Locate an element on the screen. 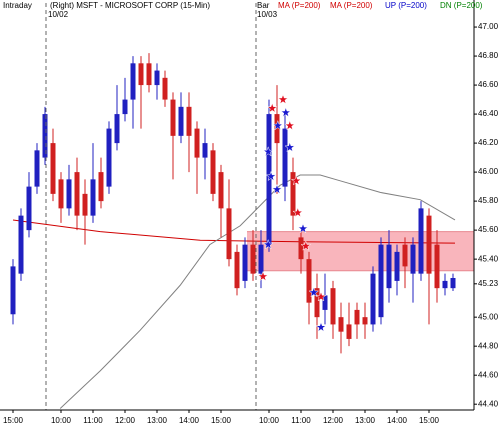  legend-entry: MA (P=200) is located at coordinates (299, 5).